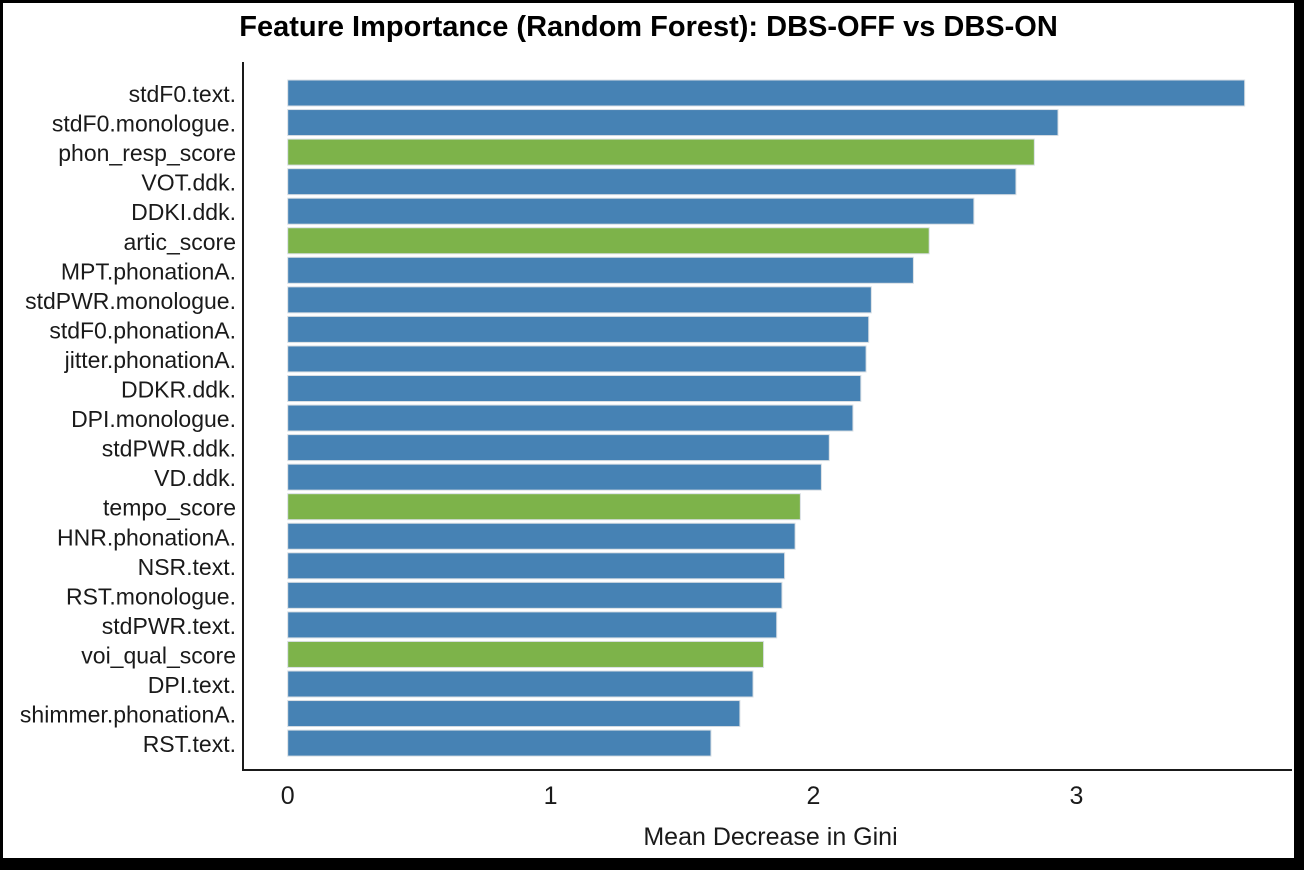 The image size is (1304, 870). I want to click on y-axis-label: VOT.ddk., so click(188, 183).